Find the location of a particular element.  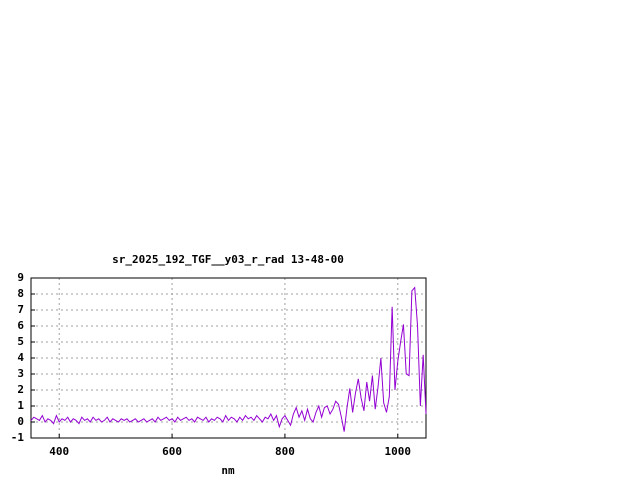

y-tick-label: 8 is located at coordinates (20, 293).